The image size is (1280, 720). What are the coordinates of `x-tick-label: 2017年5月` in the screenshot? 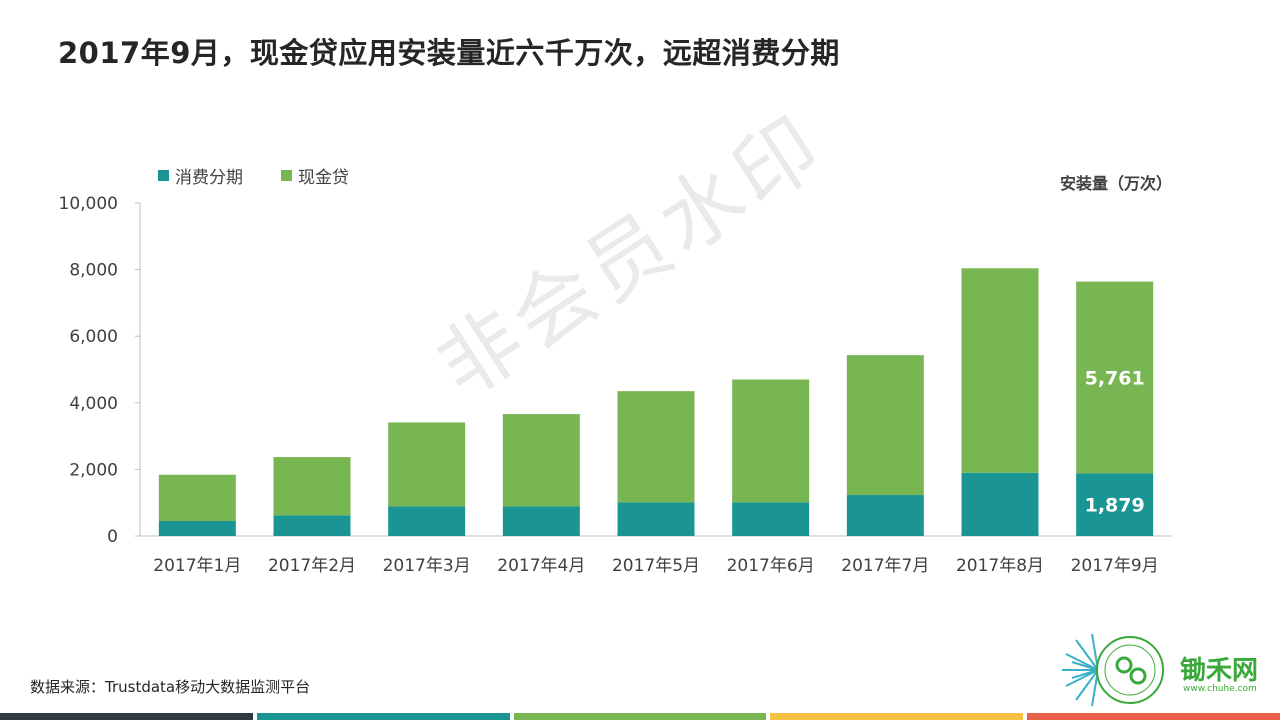 It's located at (656, 566).